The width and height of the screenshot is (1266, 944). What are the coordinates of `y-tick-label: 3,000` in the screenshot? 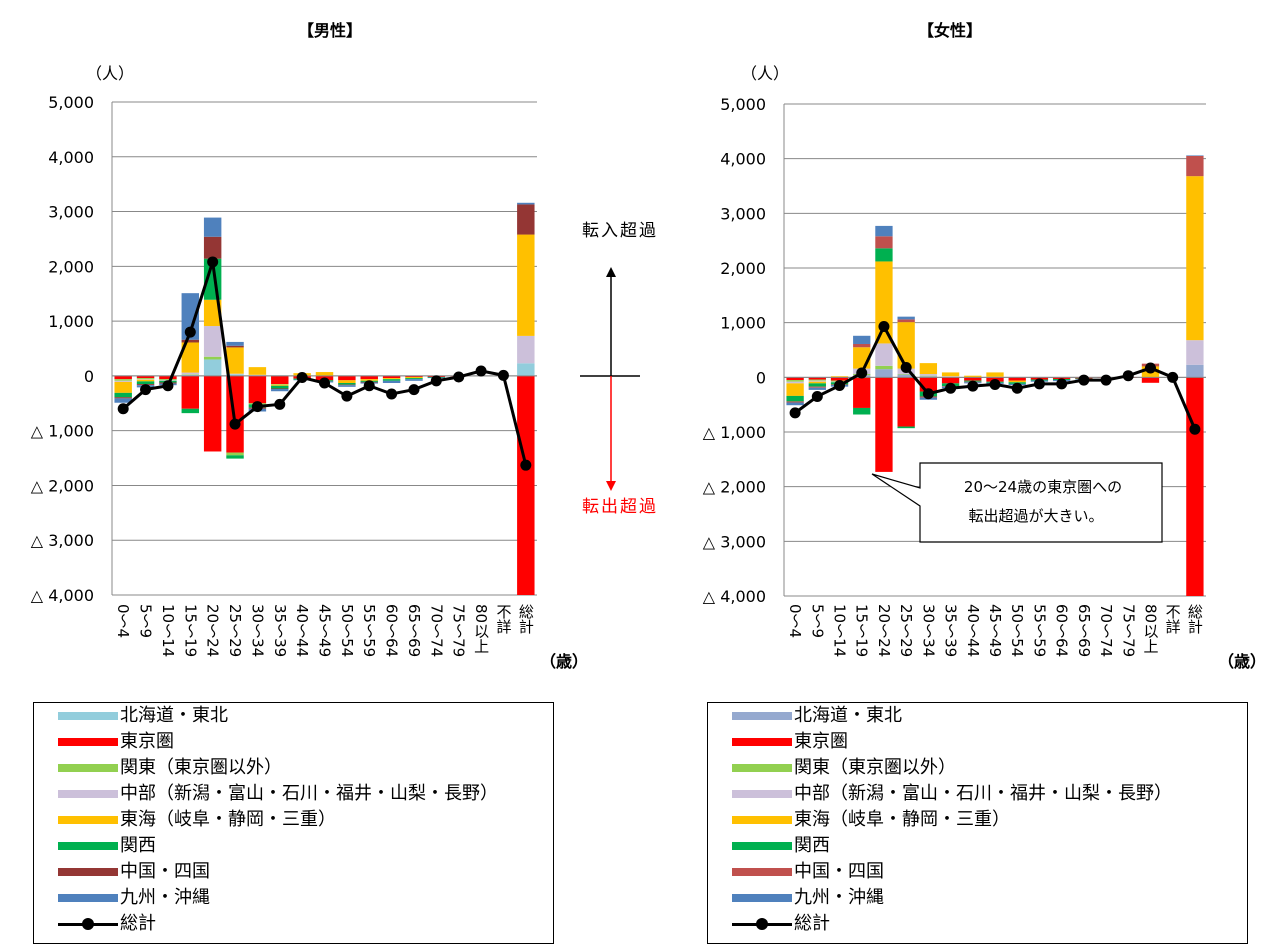 It's located at (71, 212).